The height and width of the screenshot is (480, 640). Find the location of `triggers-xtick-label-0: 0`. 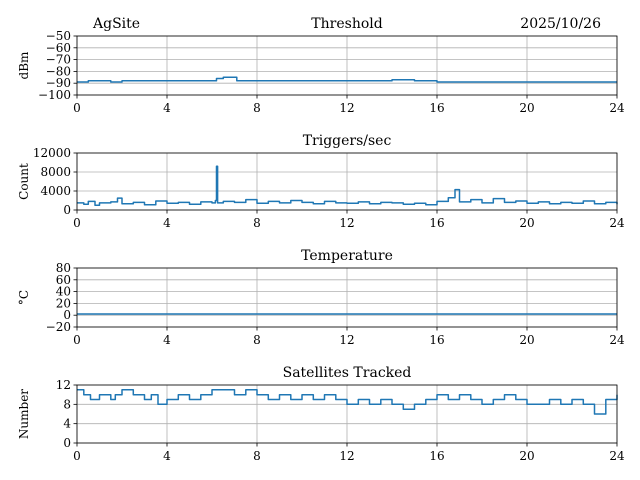

triggers-xtick-label-0: 0 is located at coordinates (77, 223).